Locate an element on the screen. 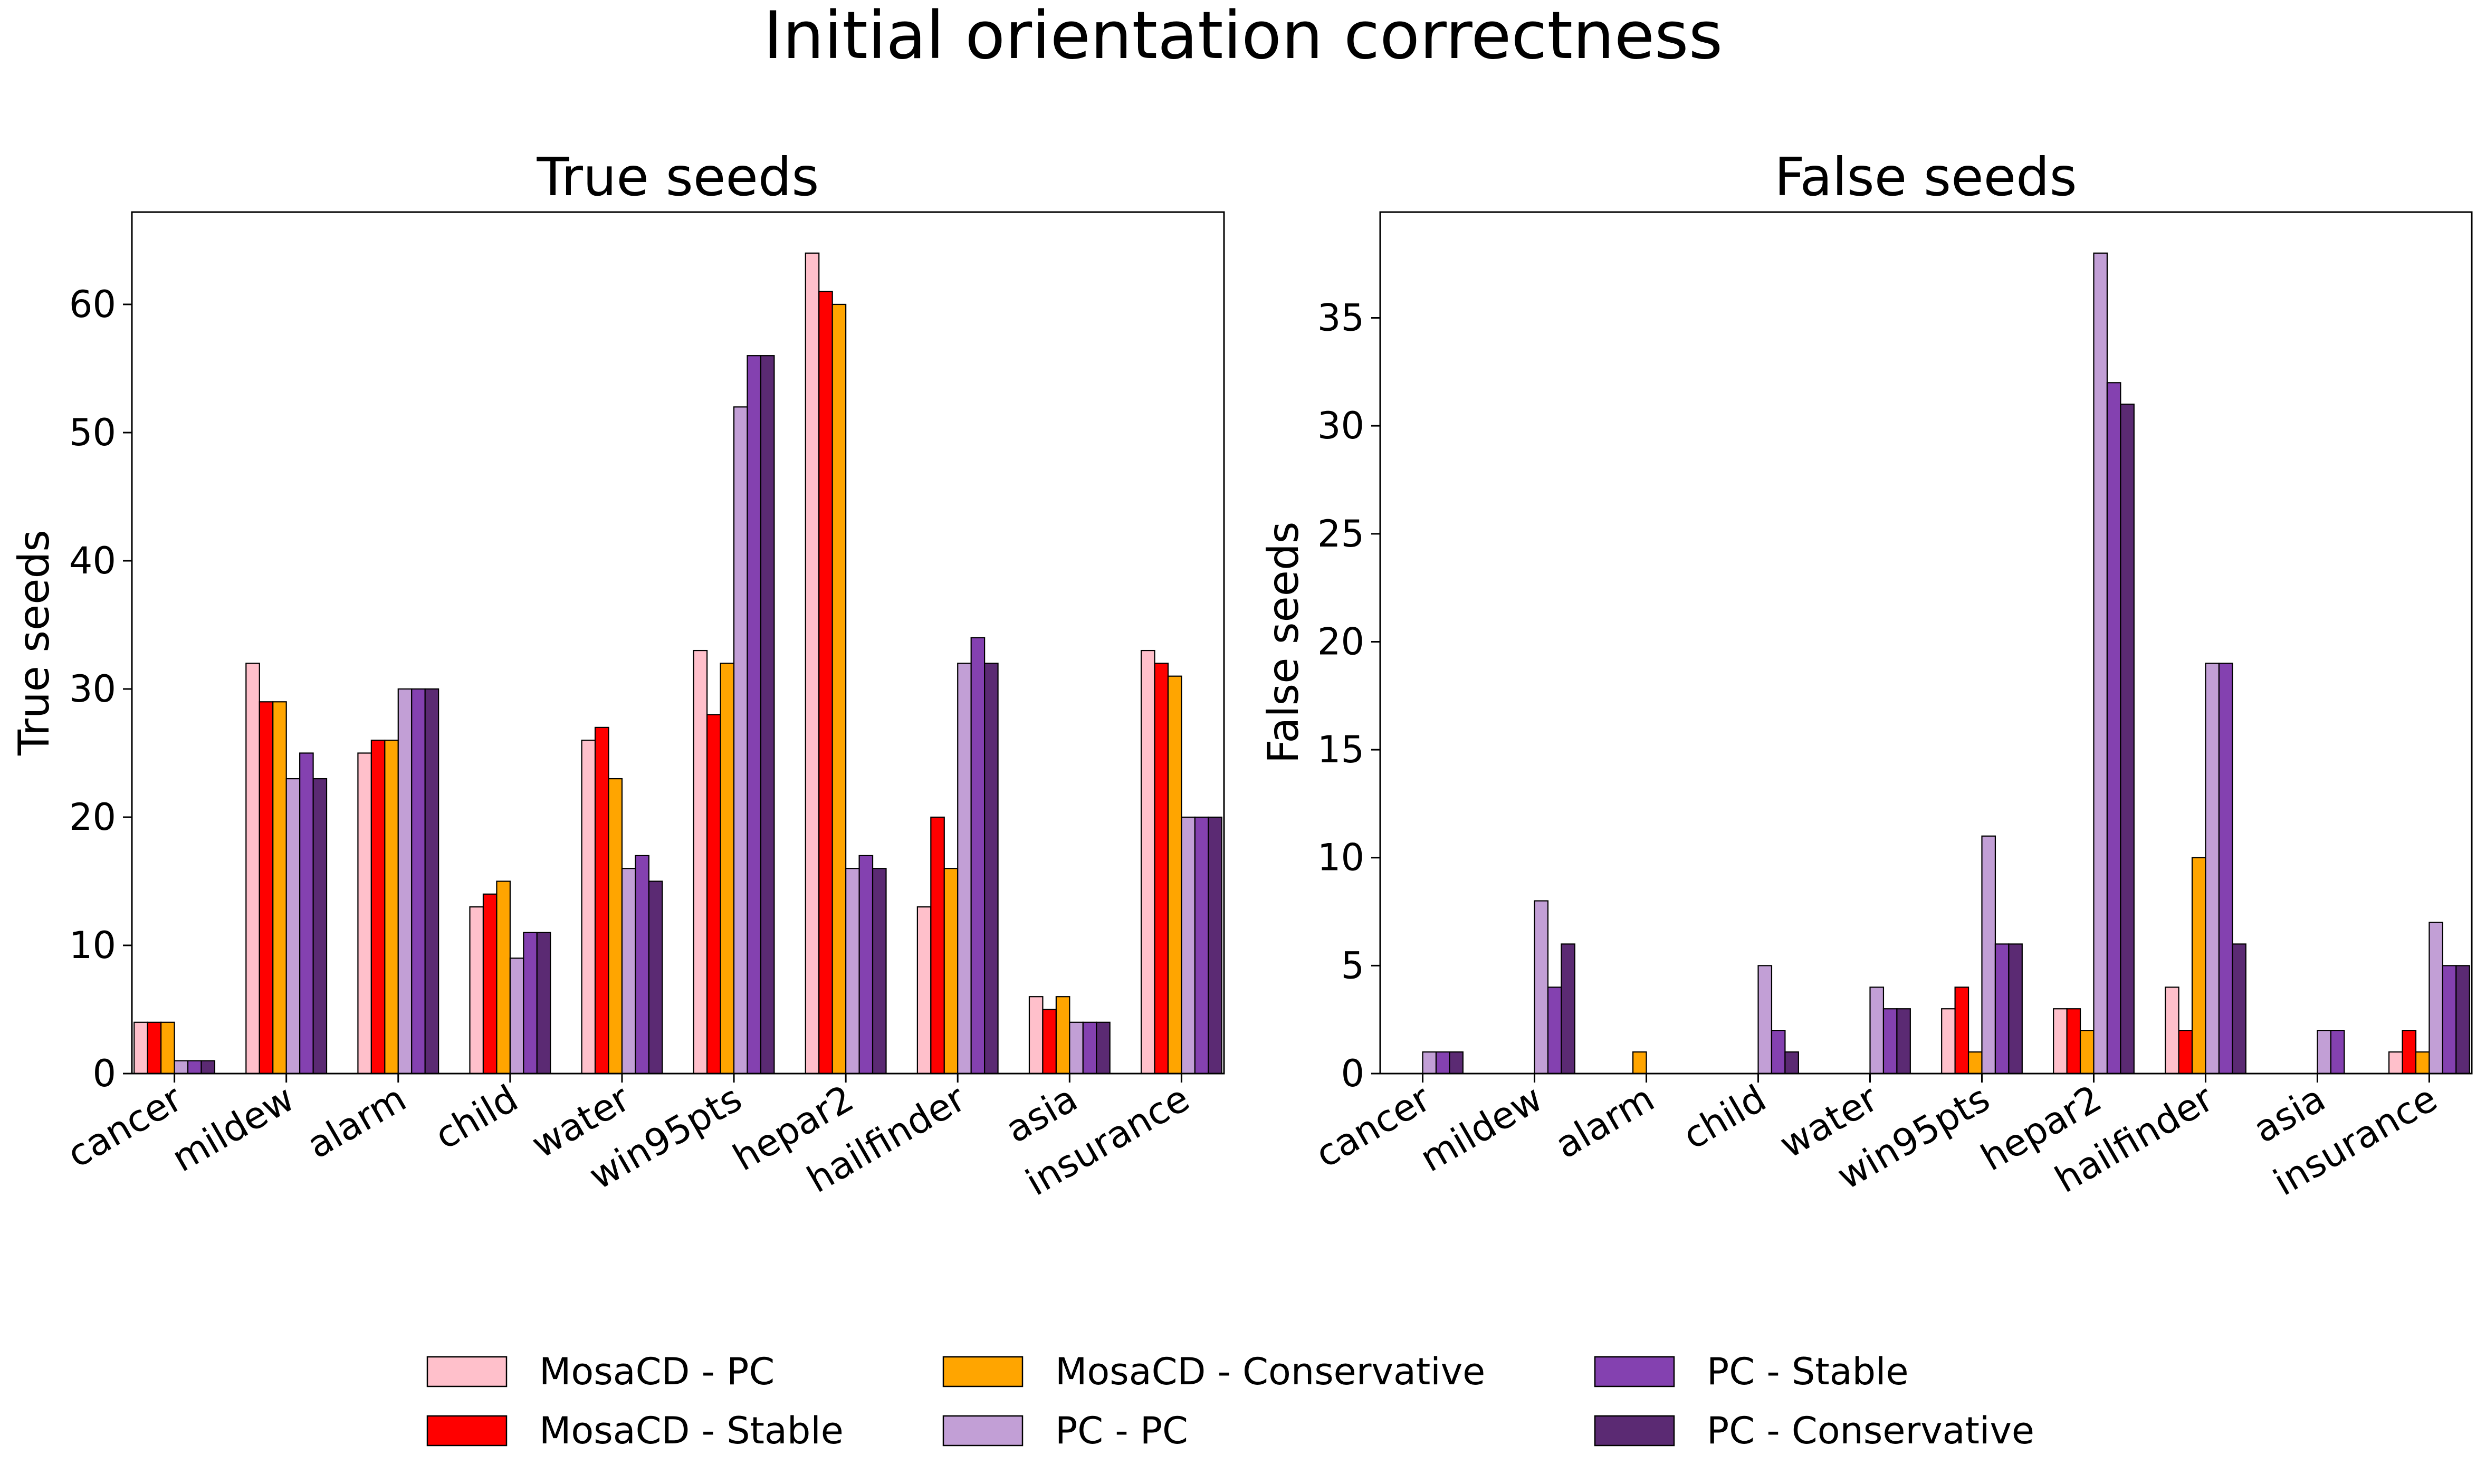  true-seeds-bar-alarm-pc-pc is located at coordinates (405, 881).